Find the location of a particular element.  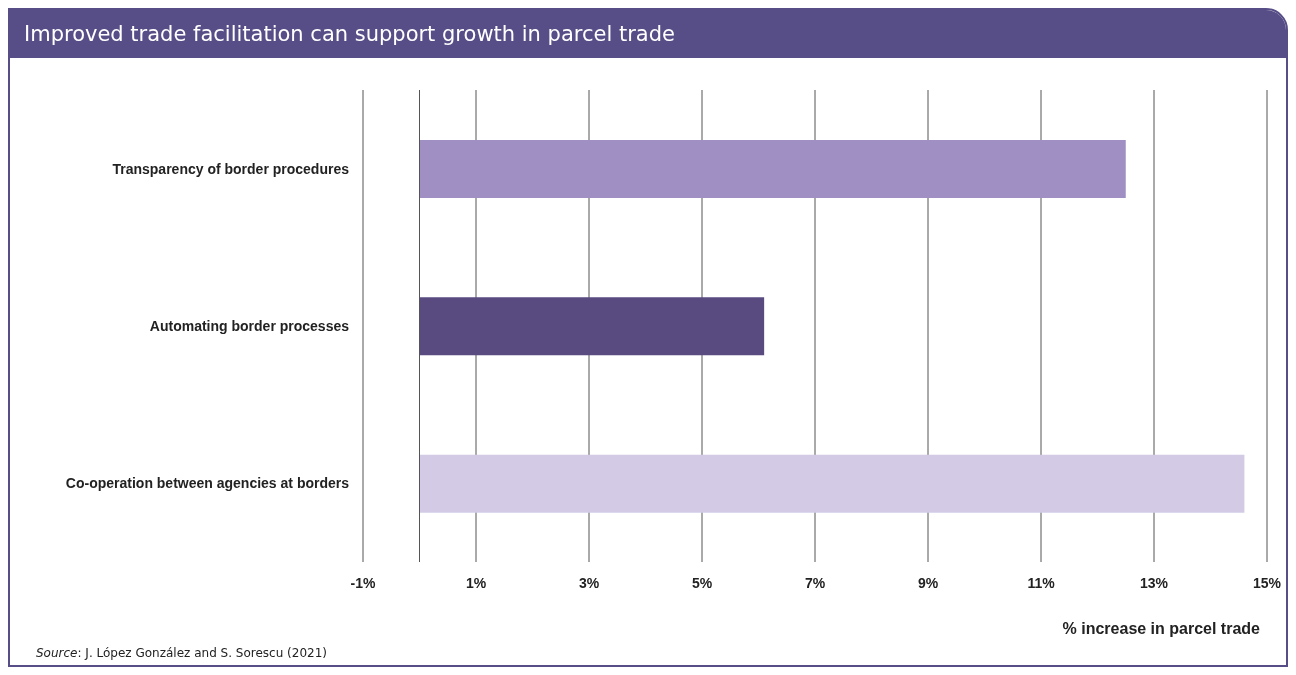

source-note: Source: J. López González and S. Sorescu (2021) is located at coordinates (181, 653).